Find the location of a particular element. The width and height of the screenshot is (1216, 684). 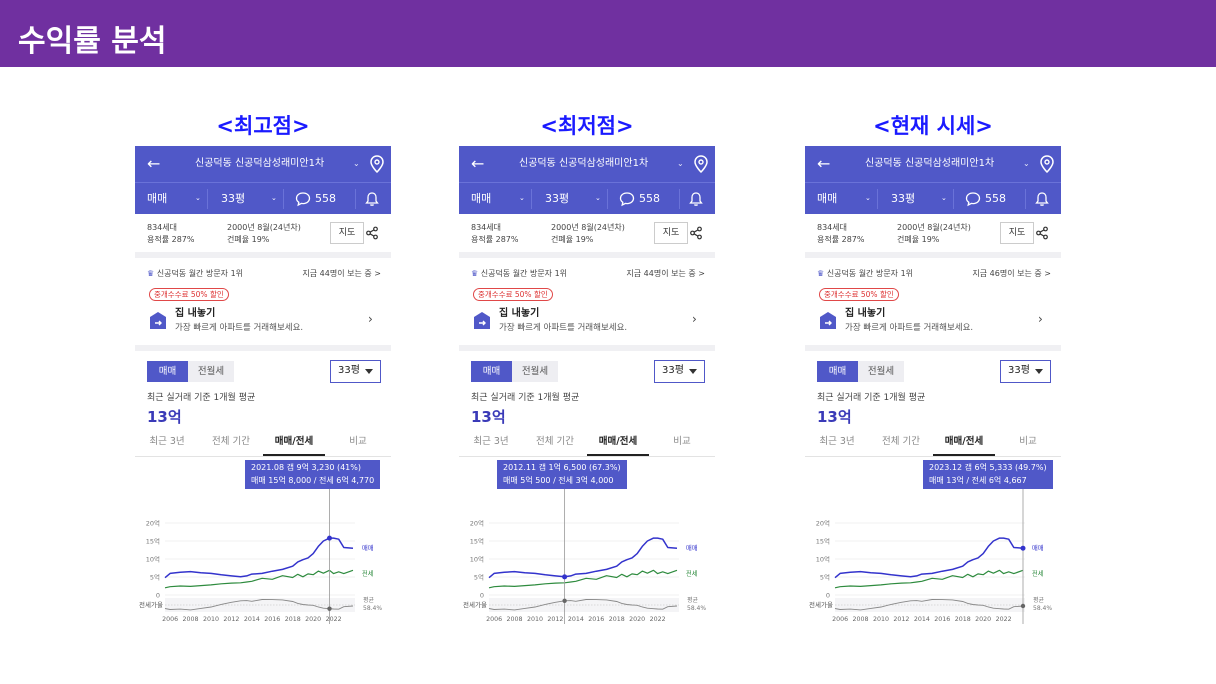

floor-area-ratio: 용적률 287% is located at coordinates (495, 239).